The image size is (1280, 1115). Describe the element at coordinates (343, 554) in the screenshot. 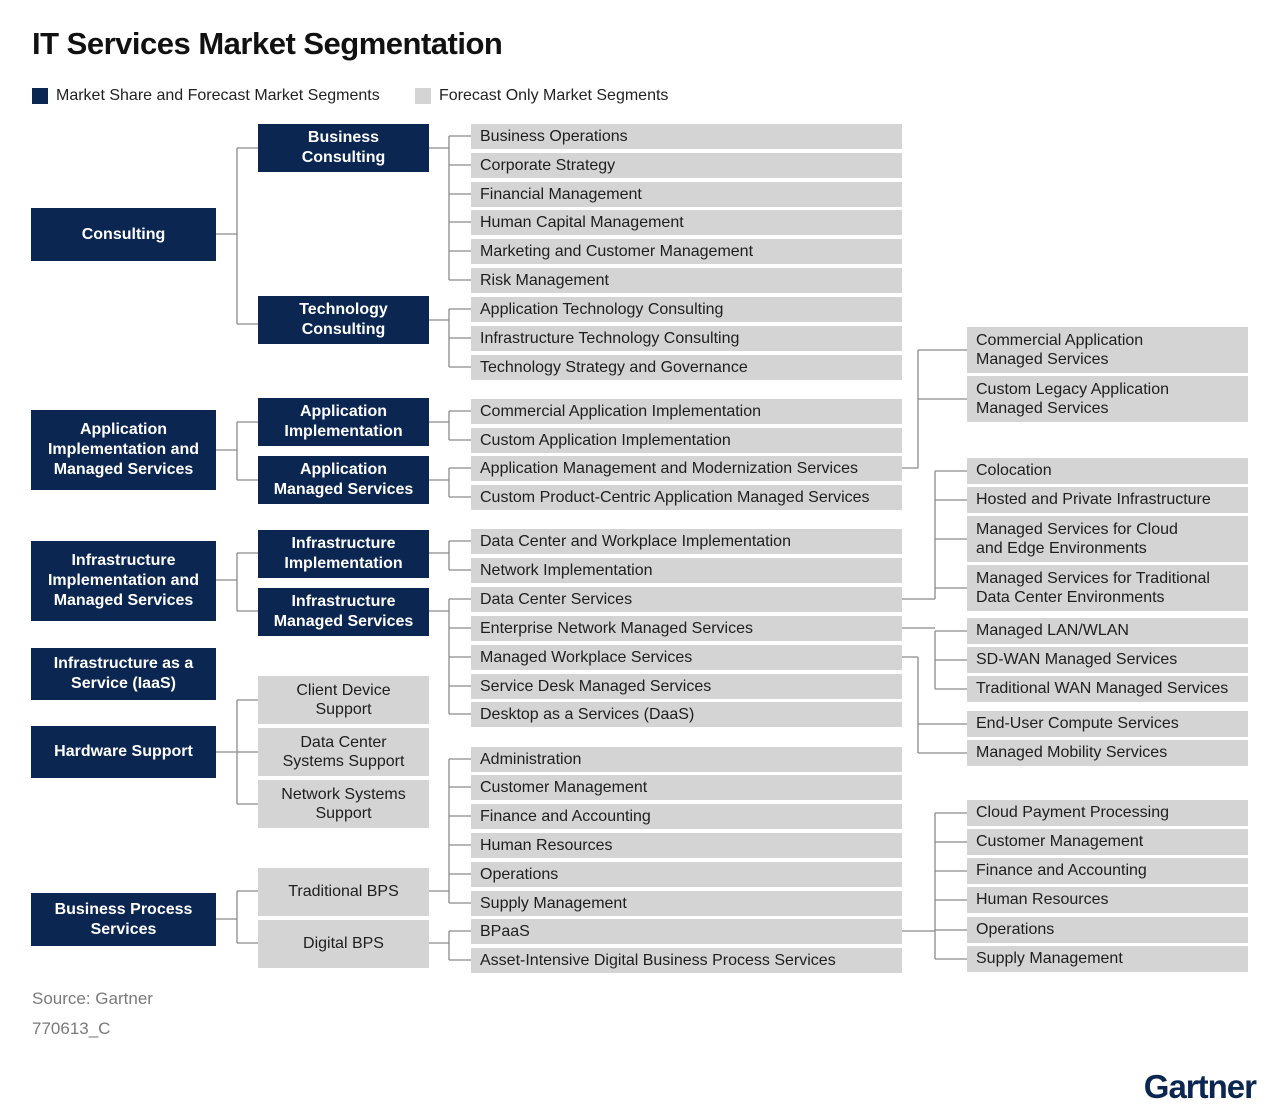

I see `subsegment-infrastructure-implementation: Infrastructure Implementation` at that location.